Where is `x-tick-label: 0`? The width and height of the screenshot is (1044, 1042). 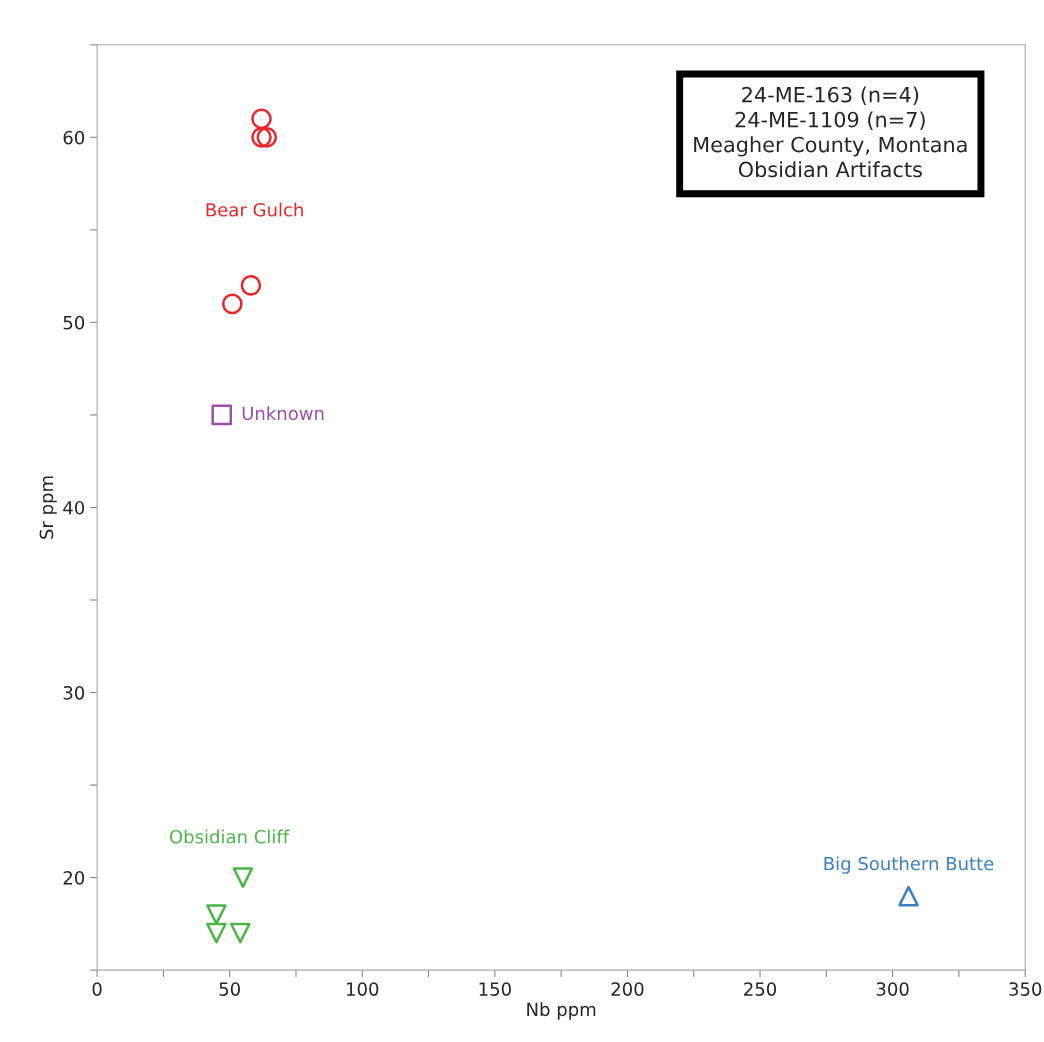 x-tick-label: 0 is located at coordinates (97, 989).